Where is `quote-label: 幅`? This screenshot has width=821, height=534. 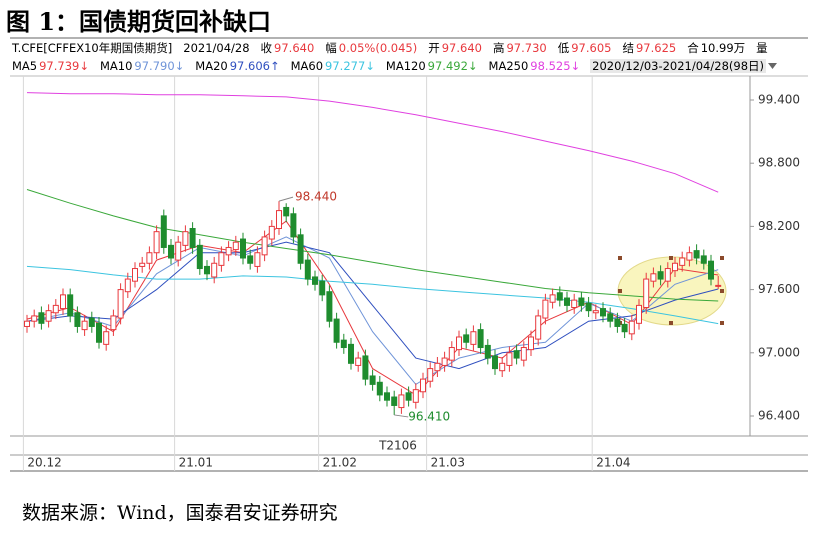
quote-label: 幅 is located at coordinates (331, 48).